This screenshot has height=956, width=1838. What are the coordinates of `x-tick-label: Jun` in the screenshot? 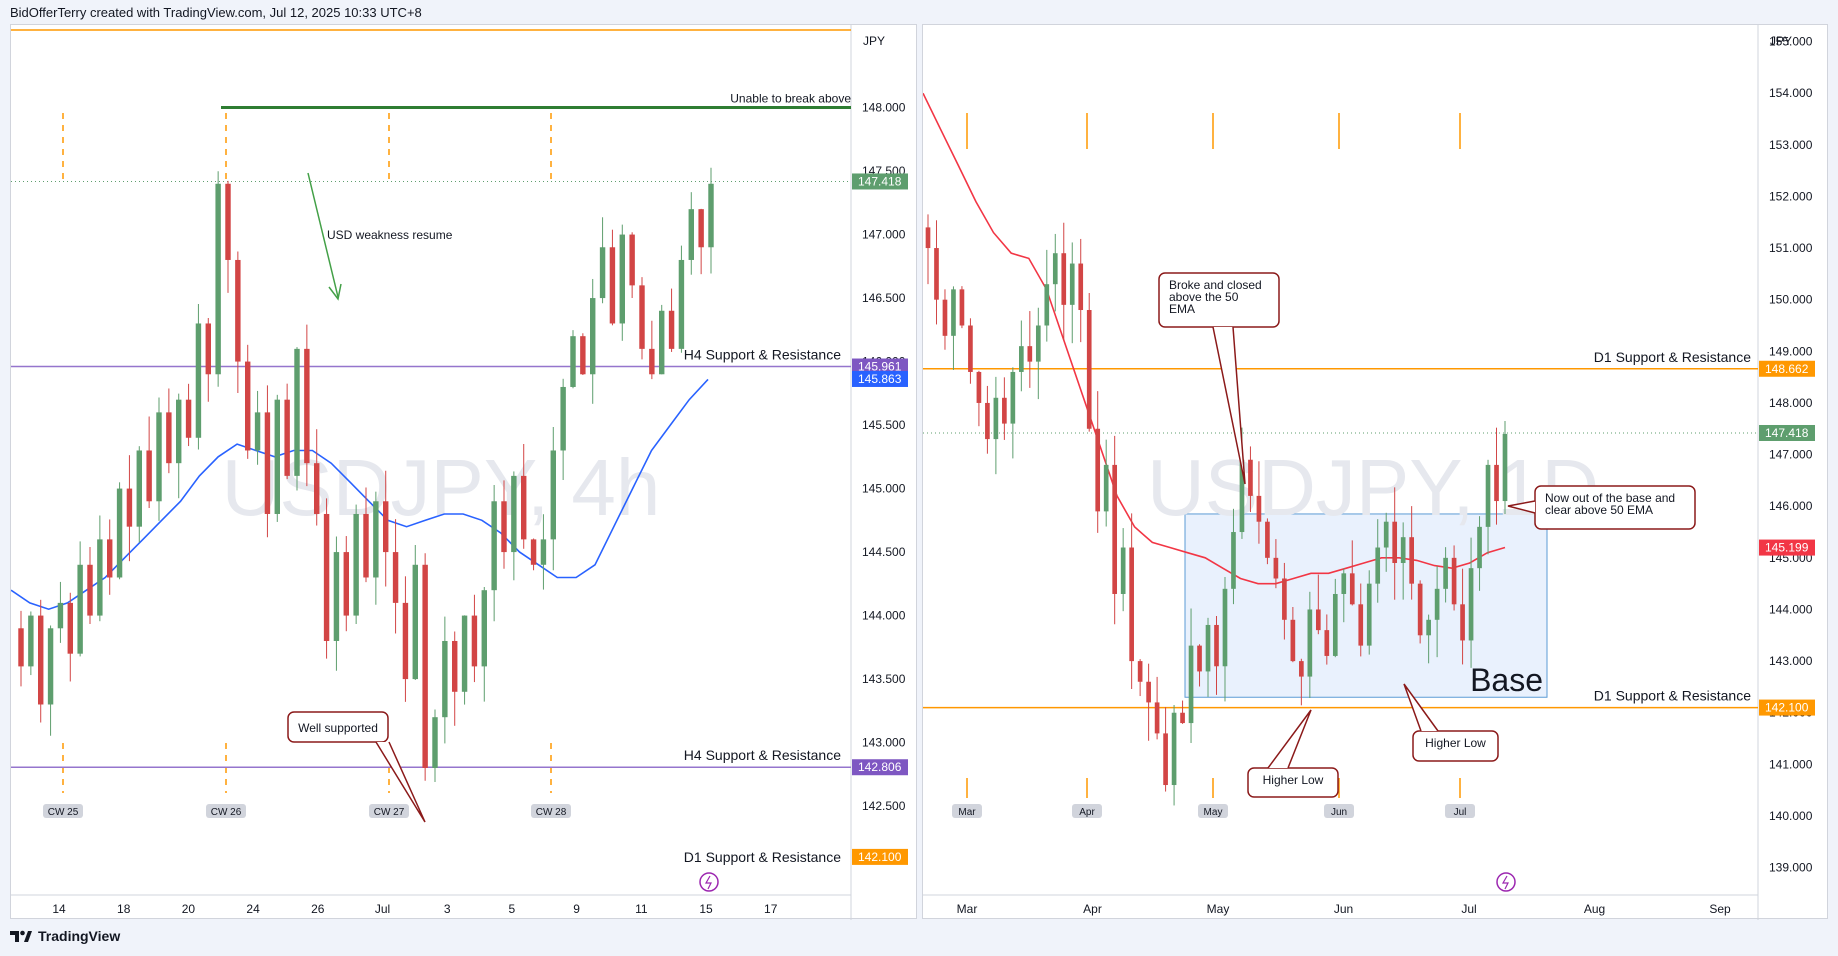 It's located at (1343, 909).